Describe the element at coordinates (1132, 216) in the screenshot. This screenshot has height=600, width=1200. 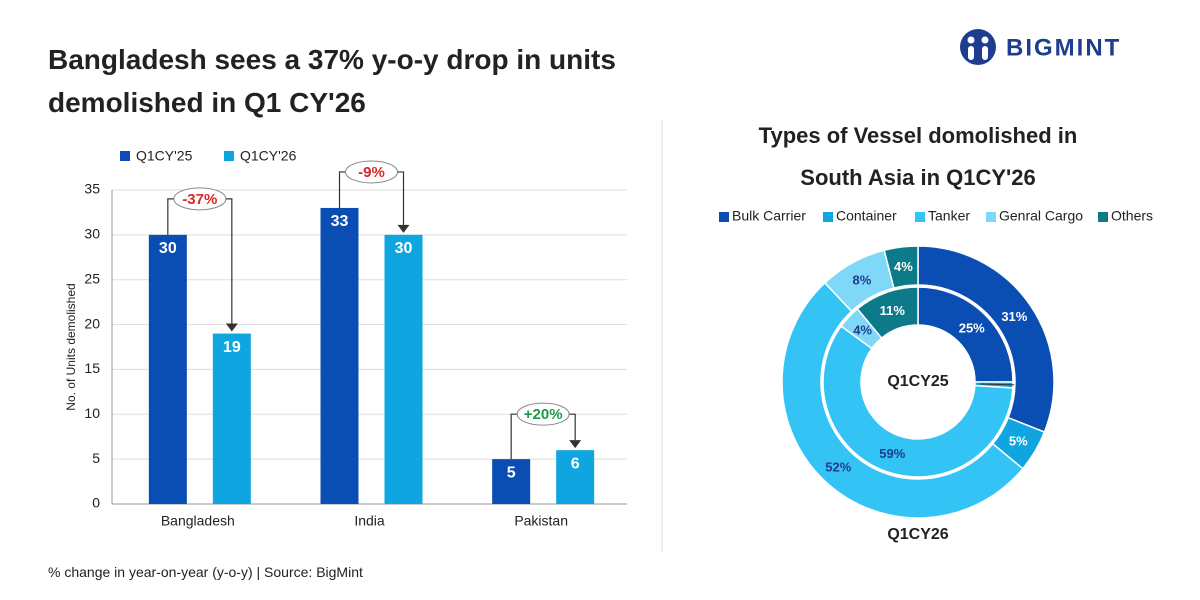
I see `legend-label: Others` at that location.